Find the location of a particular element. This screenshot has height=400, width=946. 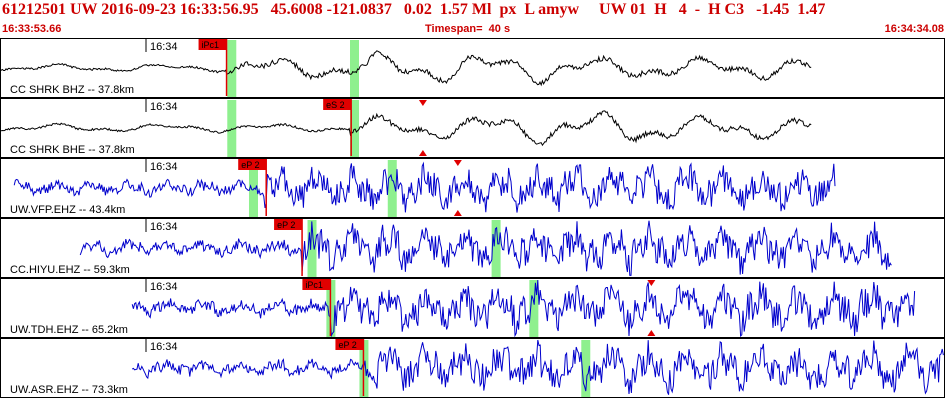

station-label: UW.ASR.EHZ -- 73.3km is located at coordinates (69, 390).